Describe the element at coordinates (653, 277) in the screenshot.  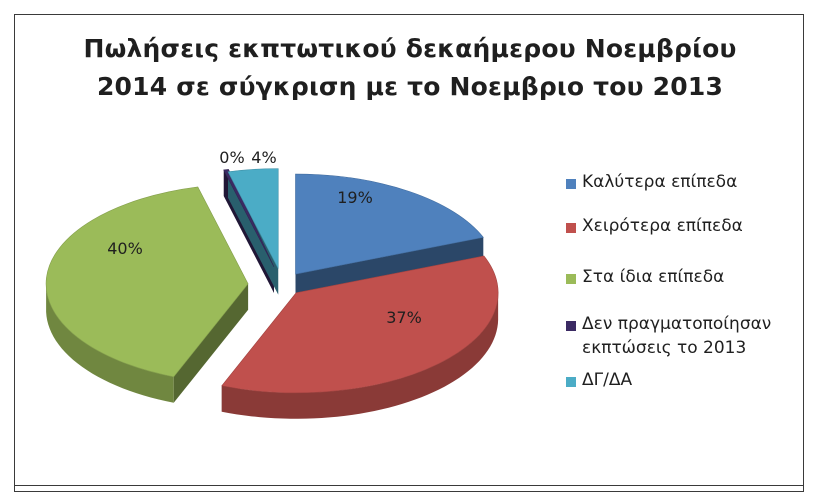
I see `legend-label-same: Στα ίδια επίπεδα` at that location.